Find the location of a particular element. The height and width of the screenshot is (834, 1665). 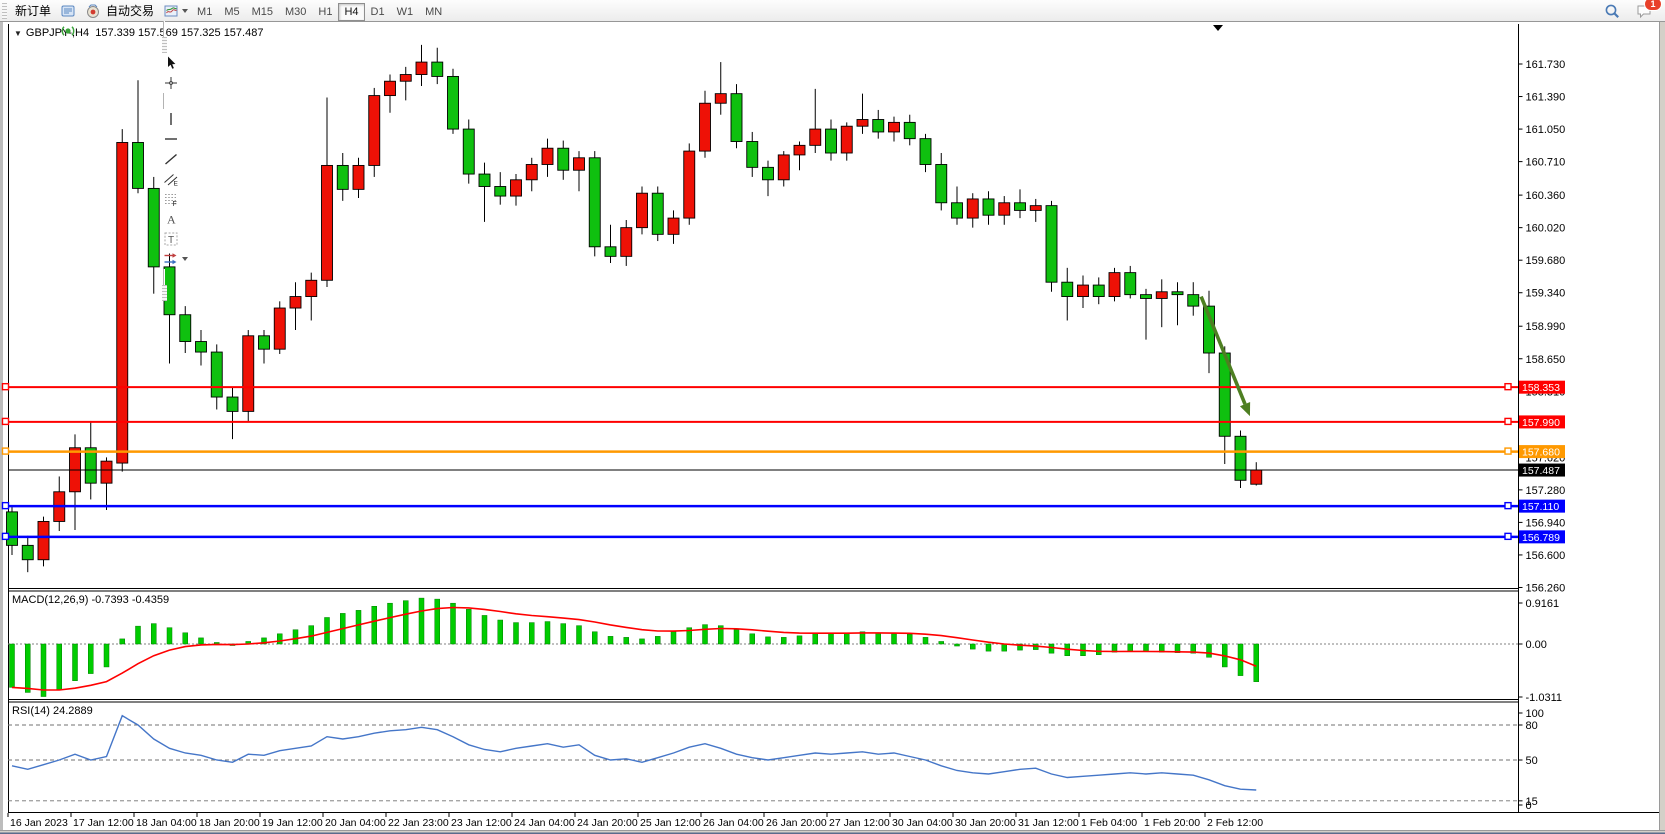

template-icon is located at coordinates (175, 11).